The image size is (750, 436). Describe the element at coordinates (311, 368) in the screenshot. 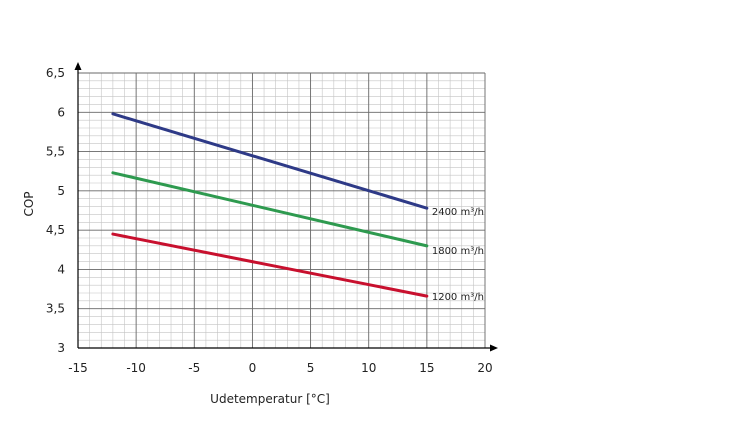

I see `x-tick-label: 5` at that location.